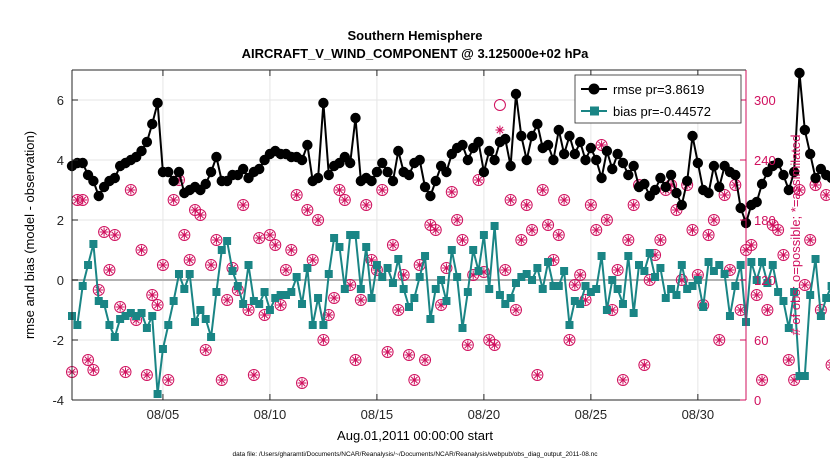  What do you see at coordinates (594, 89) in the screenshot?
I see `legend-marker` at bounding box center [594, 89].